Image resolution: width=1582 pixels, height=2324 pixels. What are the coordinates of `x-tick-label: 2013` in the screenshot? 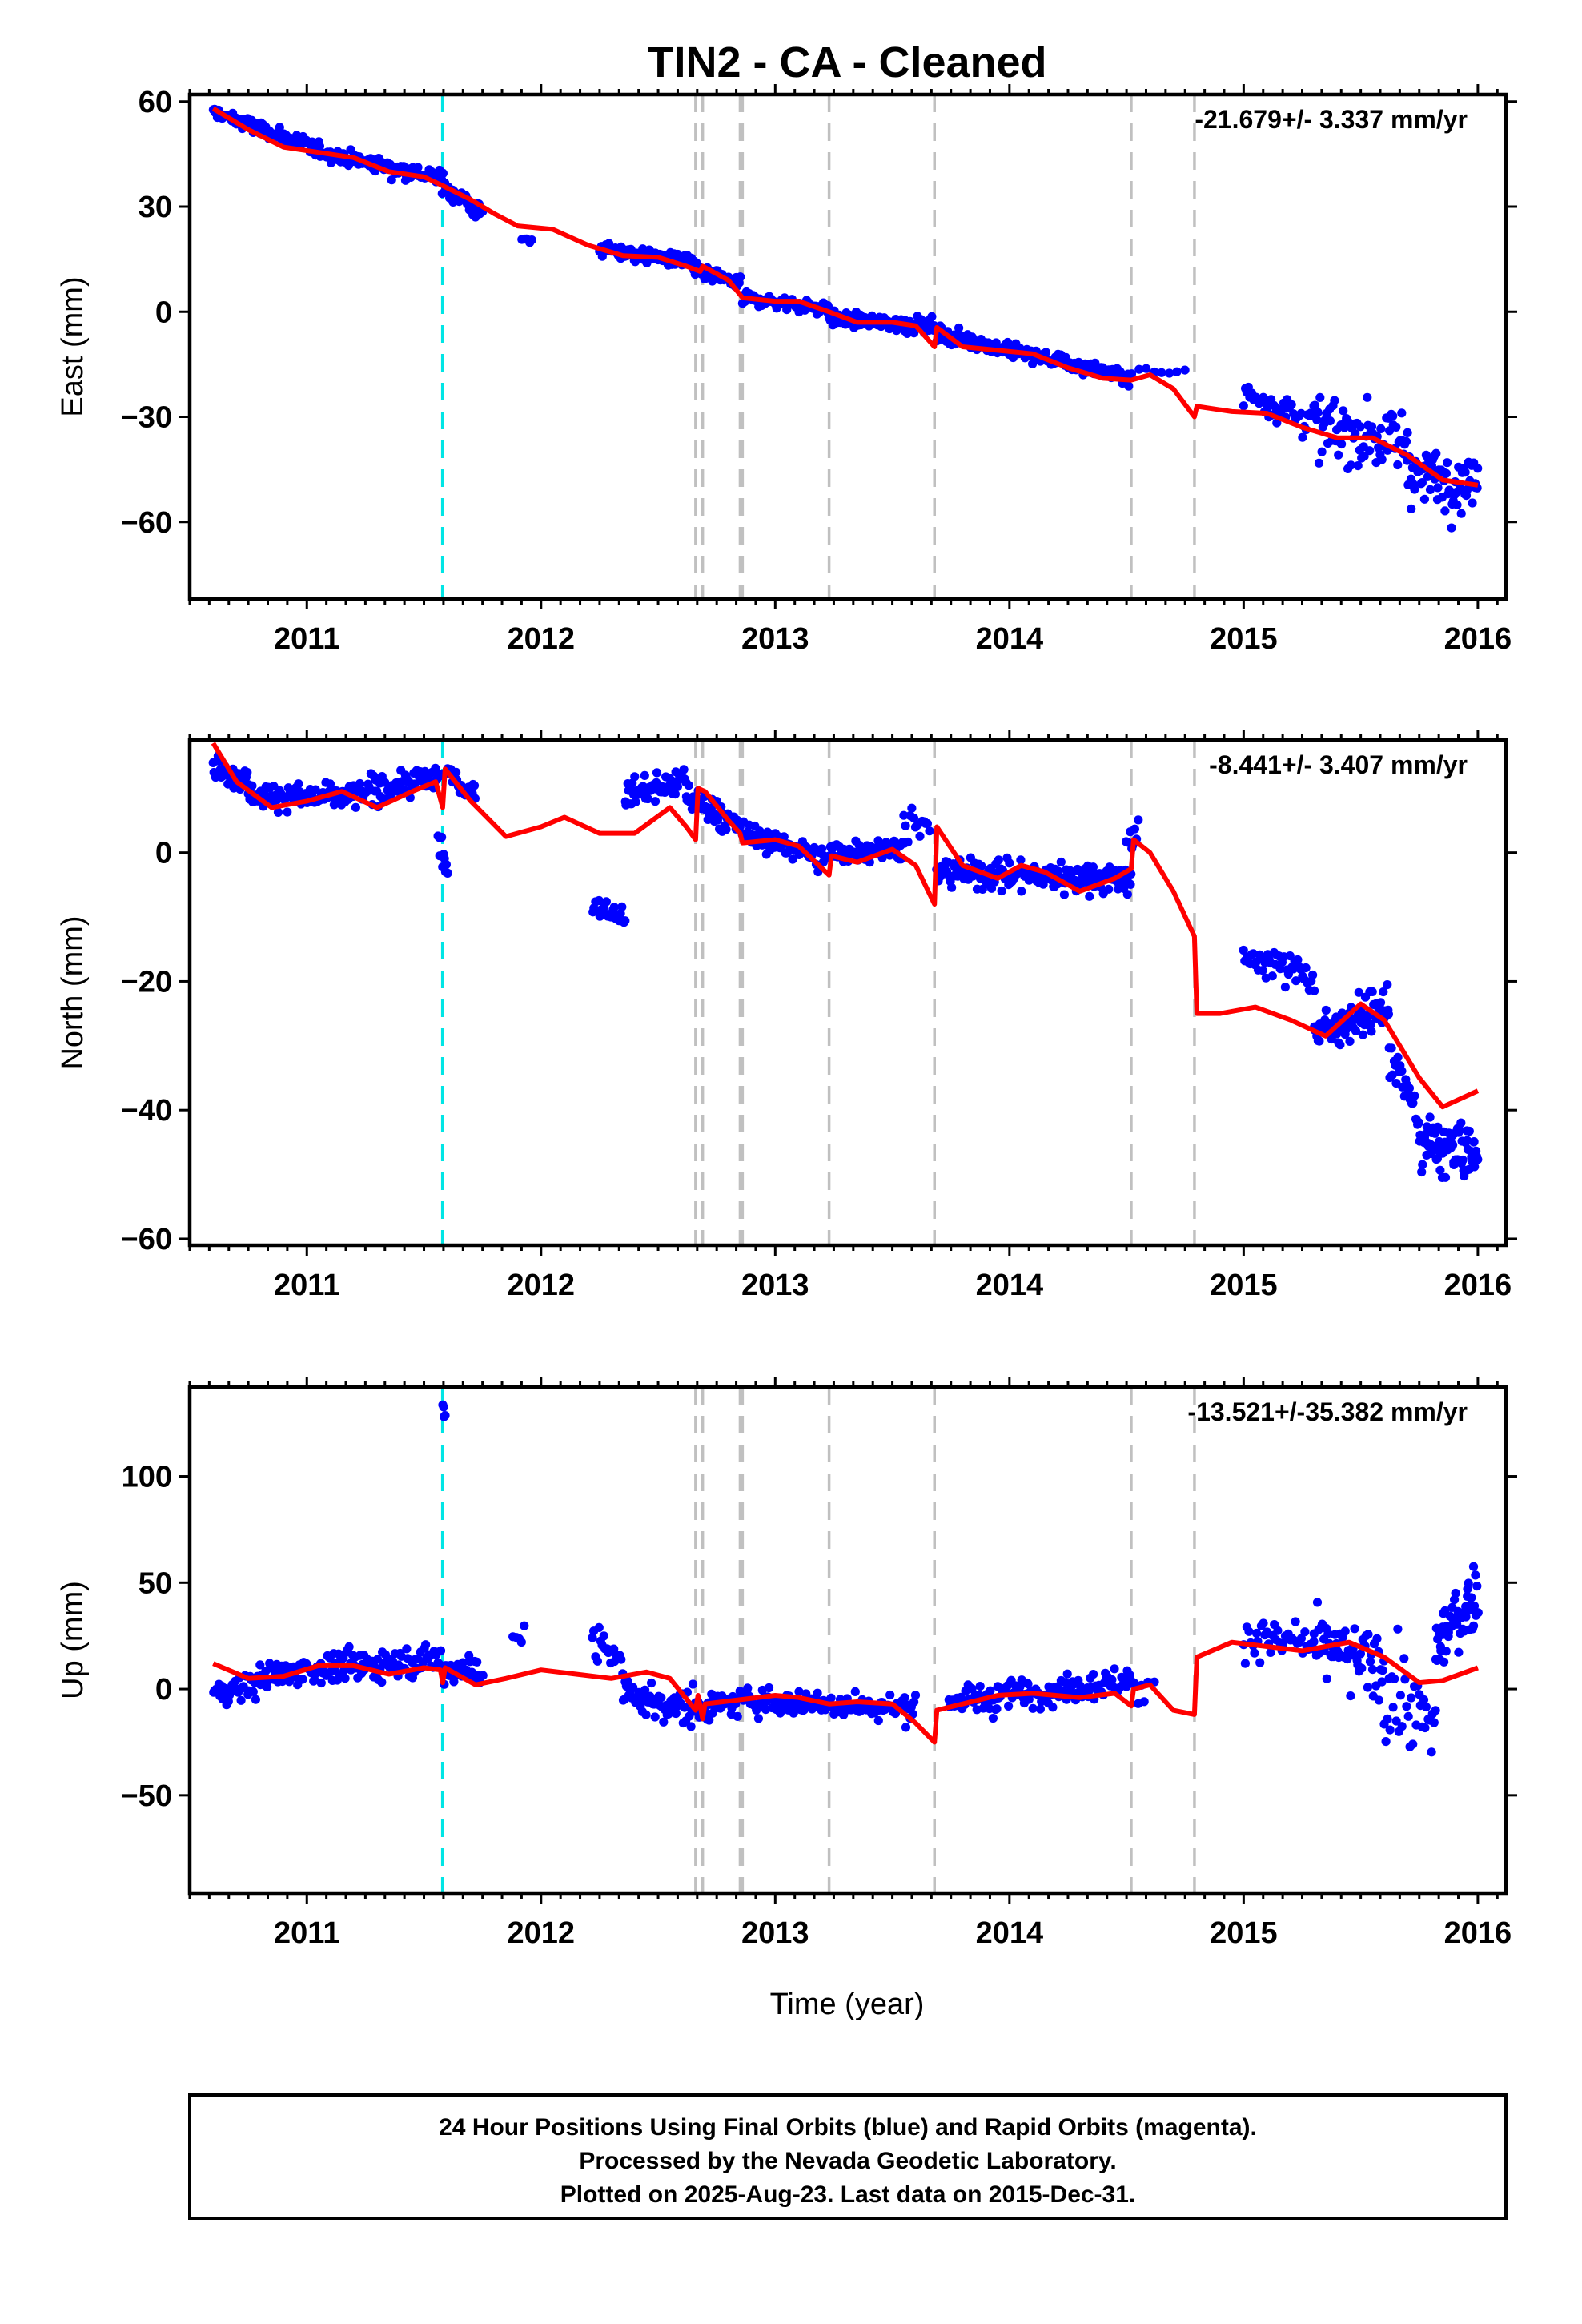 It's located at (775, 1285).